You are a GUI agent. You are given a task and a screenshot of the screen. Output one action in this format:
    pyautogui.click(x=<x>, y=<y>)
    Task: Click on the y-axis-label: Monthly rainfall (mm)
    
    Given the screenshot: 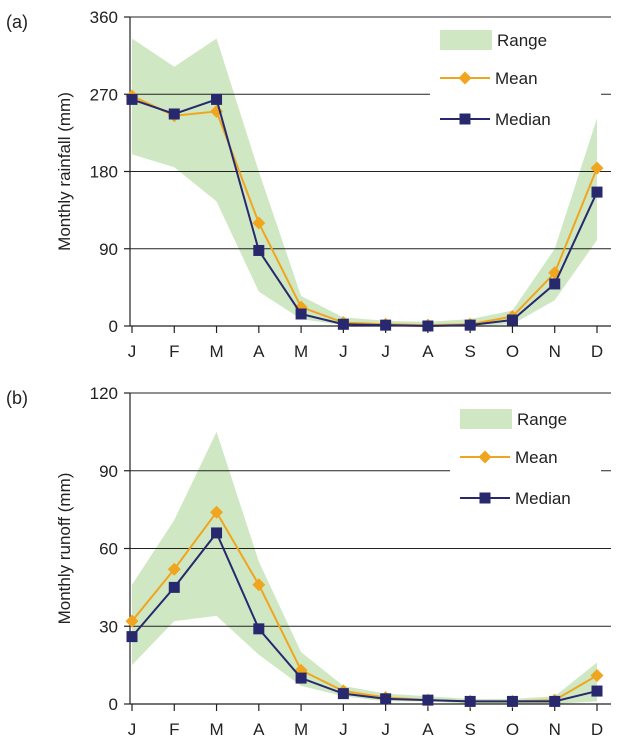 What is the action you would take?
    pyautogui.click(x=64, y=171)
    